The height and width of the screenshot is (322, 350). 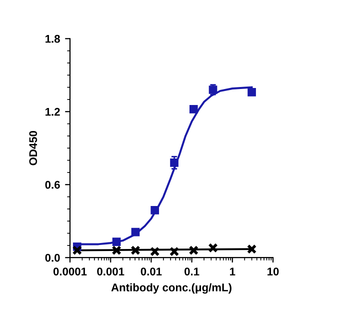 What do you see at coordinates (52, 258) in the screenshot?
I see `y-tick-label: 0.0` at bounding box center [52, 258].